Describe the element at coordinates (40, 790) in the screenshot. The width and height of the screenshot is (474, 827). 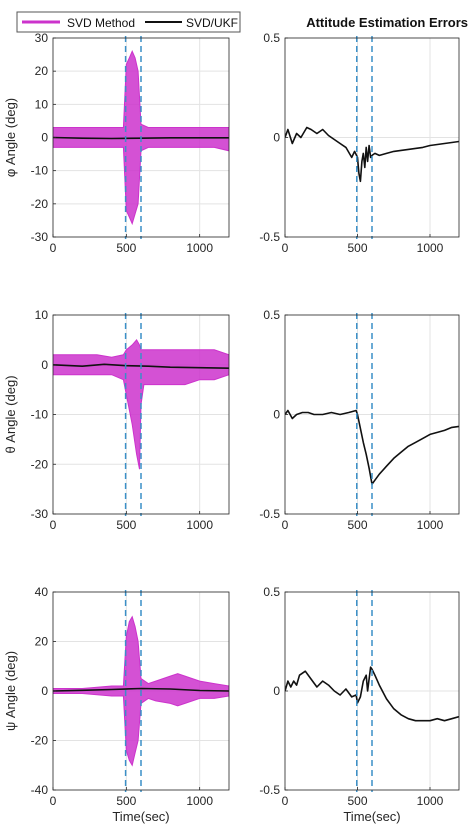
I see `y-tick-label: -40` at that location.